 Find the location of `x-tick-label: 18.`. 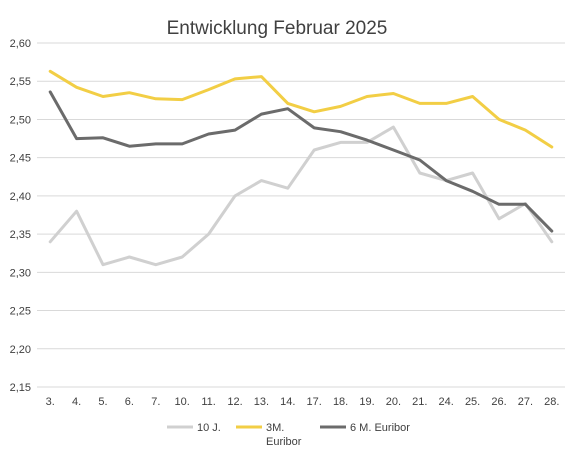

x-tick-label: 18. is located at coordinates (340, 402).